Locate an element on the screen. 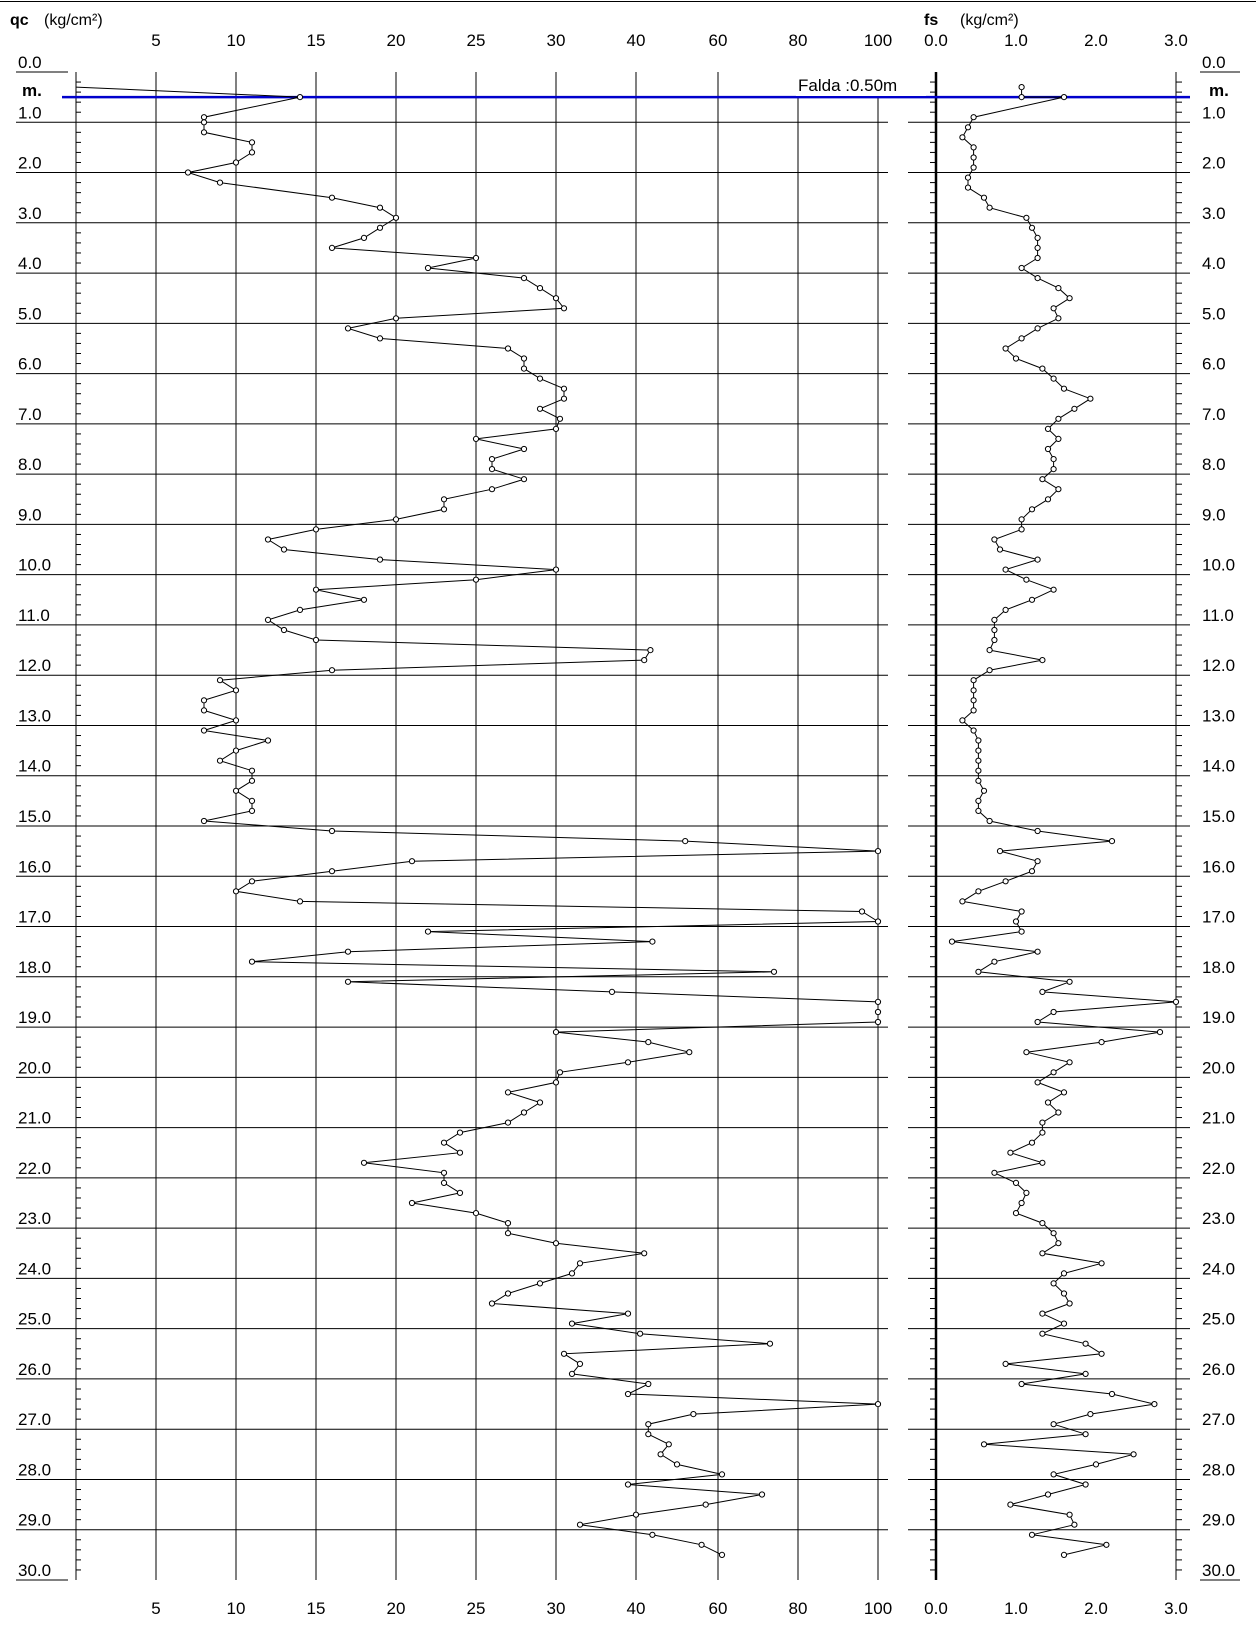 The image size is (1256, 1632). depth-label-right: 11.0 is located at coordinates (1218, 615).